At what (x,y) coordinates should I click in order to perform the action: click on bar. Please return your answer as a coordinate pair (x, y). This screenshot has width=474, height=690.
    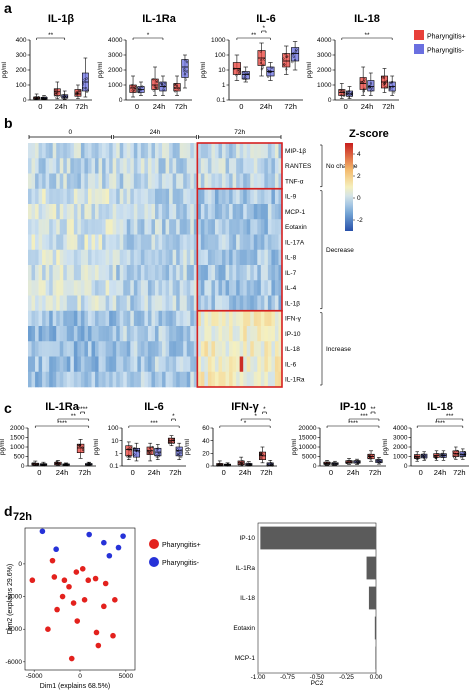
    Looking at the image, I should click on (375, 628).